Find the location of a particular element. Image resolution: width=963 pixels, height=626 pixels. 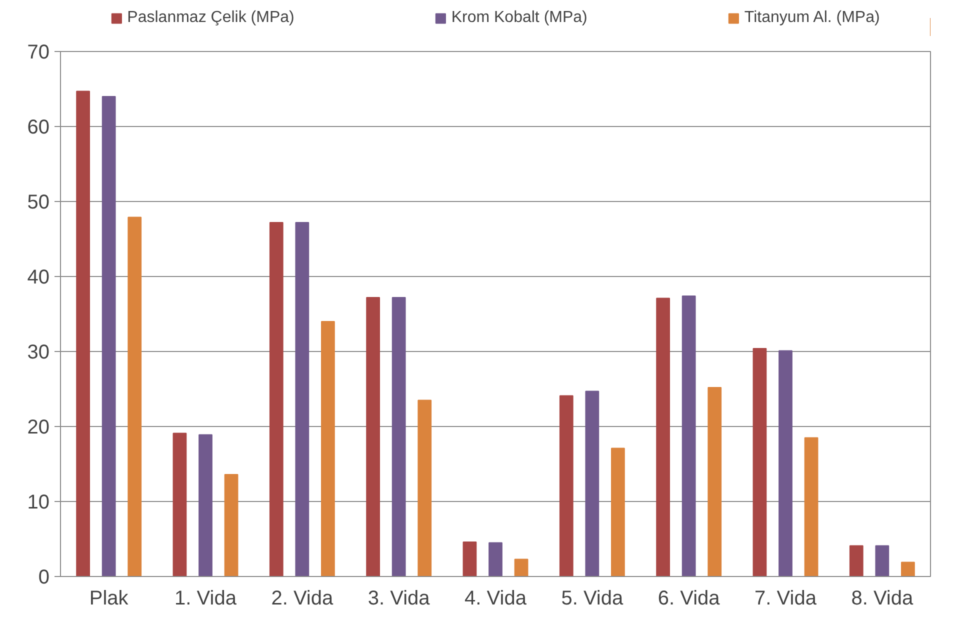

y-tick-label: 20 is located at coordinates (38, 427).